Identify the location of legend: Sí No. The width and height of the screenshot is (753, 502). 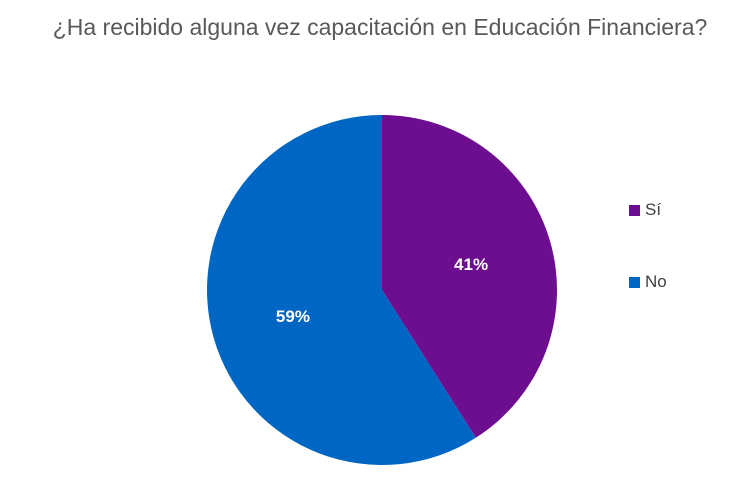
(648, 270).